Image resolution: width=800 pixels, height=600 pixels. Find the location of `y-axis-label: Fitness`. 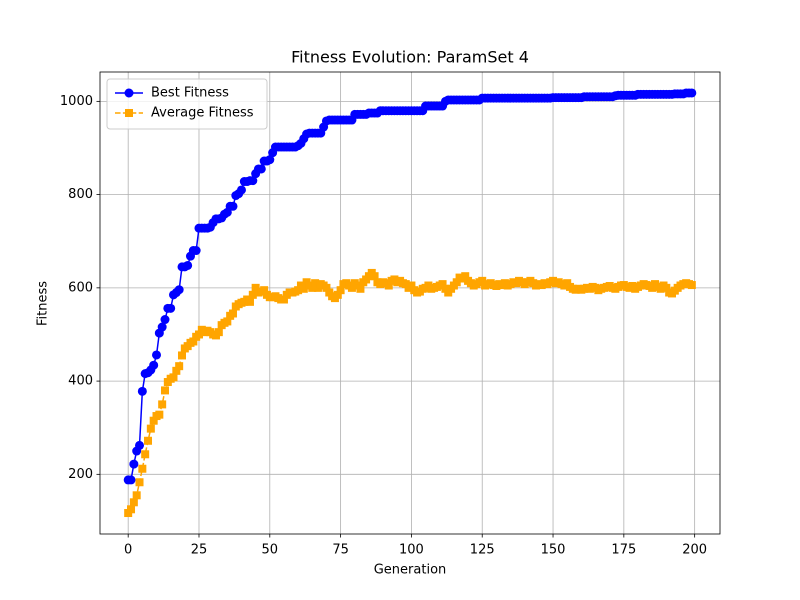

y-axis-label: Fitness is located at coordinates (43, 303).